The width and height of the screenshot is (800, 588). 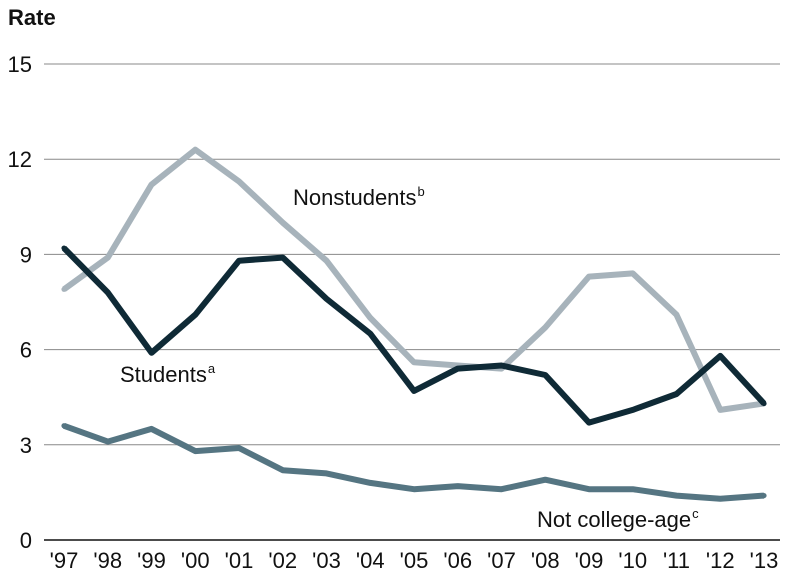 What do you see at coordinates (20, 64) in the screenshot?
I see `y-tick-label: 15` at bounding box center [20, 64].